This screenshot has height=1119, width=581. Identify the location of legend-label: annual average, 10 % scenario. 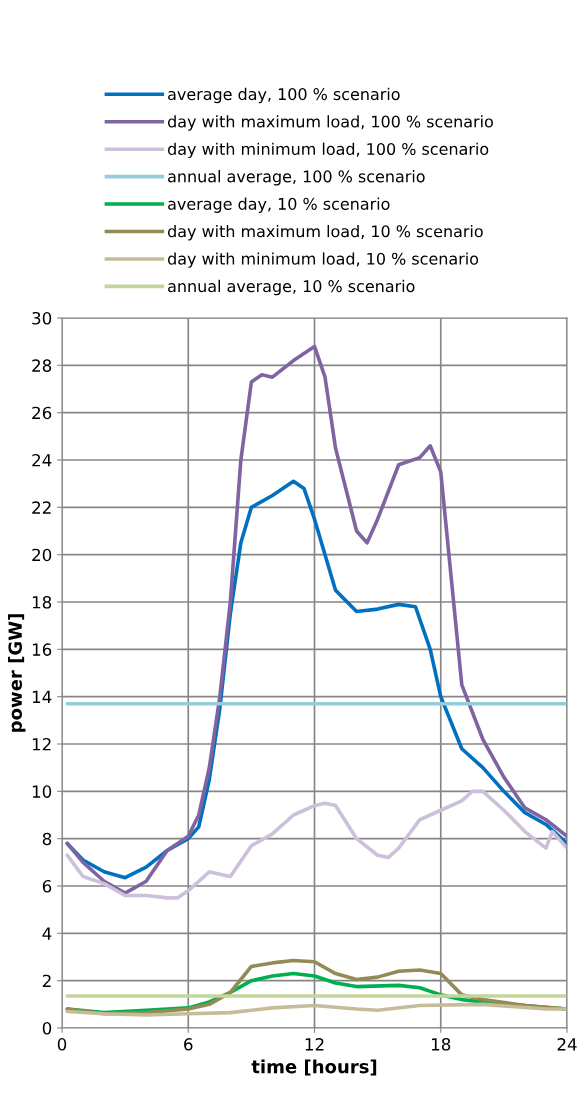
(291, 287).